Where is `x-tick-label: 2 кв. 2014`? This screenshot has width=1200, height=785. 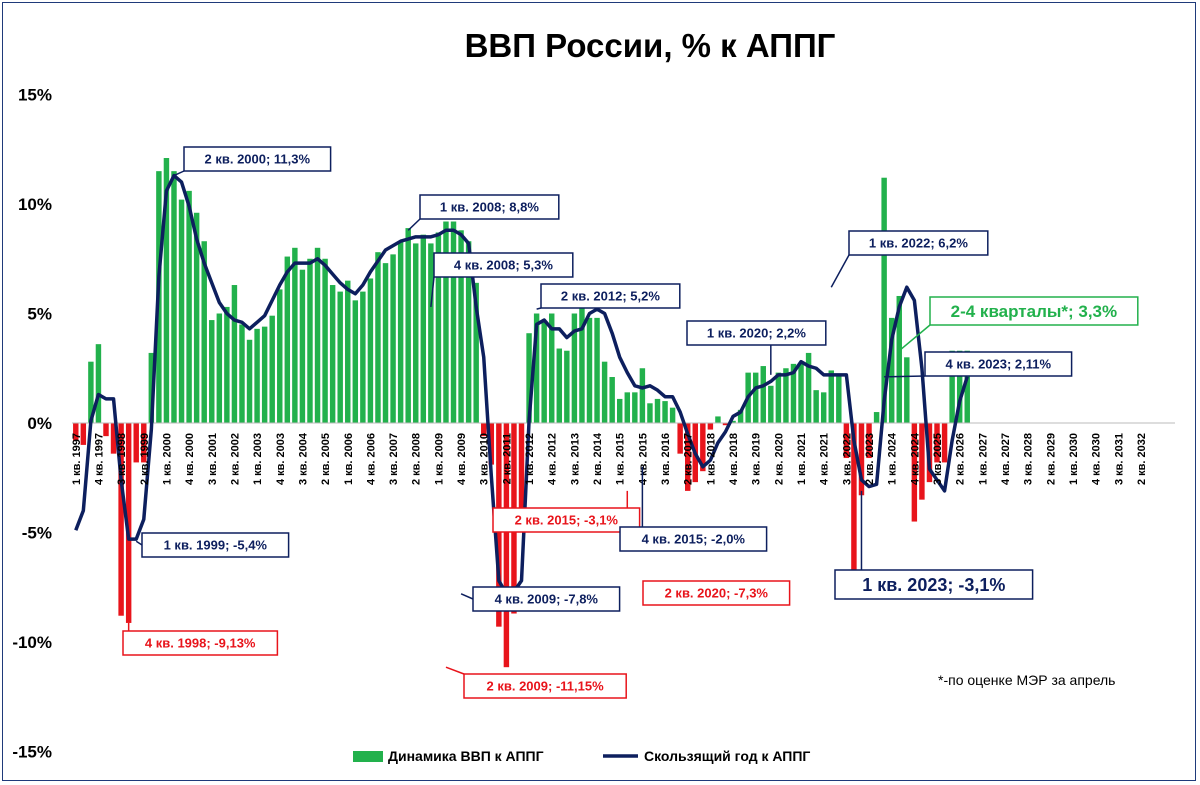 x-tick-label: 2 кв. 2014 is located at coordinates (598, 458).